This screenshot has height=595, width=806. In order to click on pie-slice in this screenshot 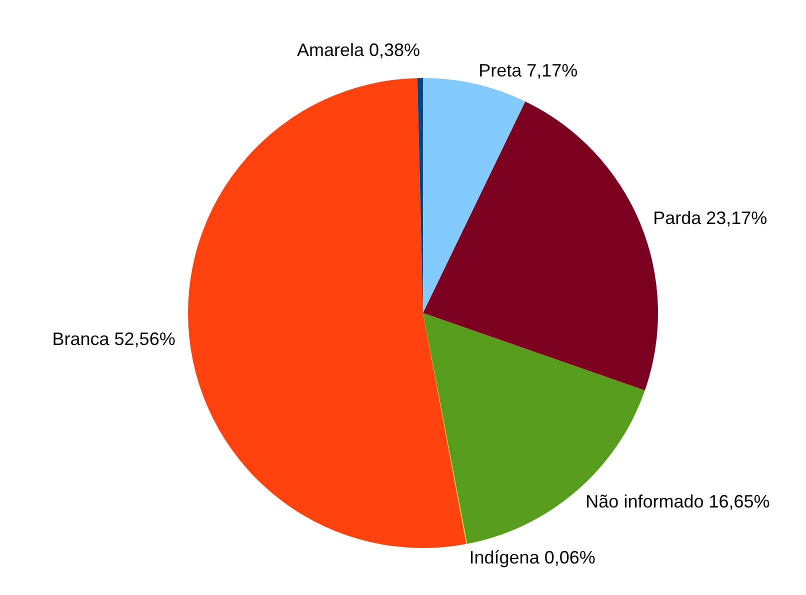, I will do `click(474, 195)`.